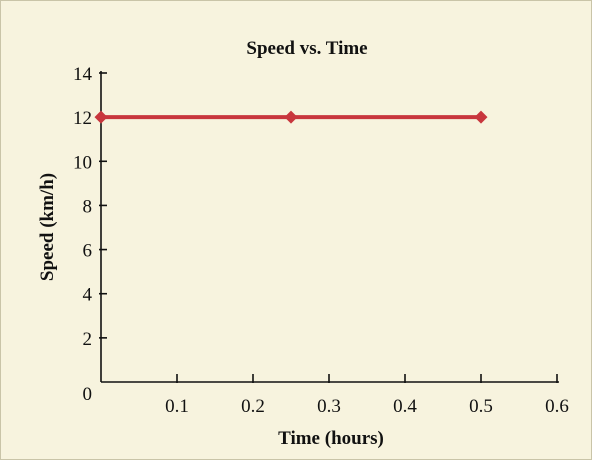 The height and width of the screenshot is (460, 592). I want to click on x-tick-label: 0.2, so click(253, 406).